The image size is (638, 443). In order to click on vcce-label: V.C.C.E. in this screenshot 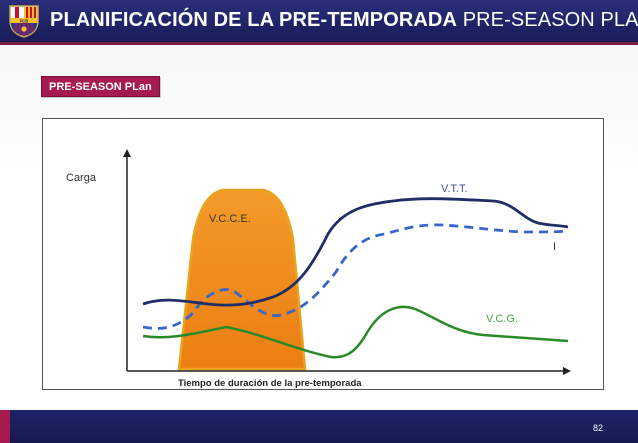, I will do `click(230, 219)`.